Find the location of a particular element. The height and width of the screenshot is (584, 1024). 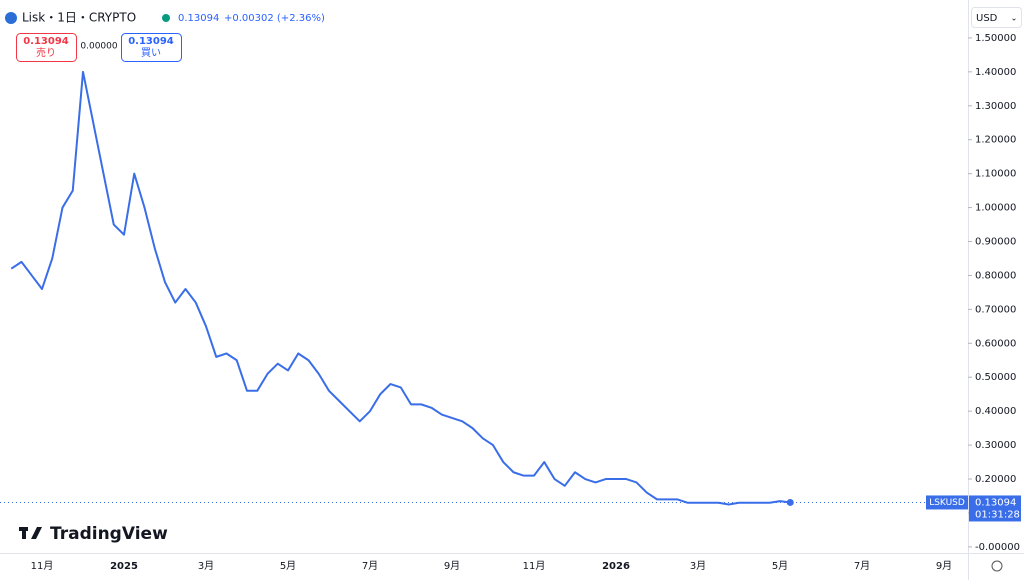

y-tick-label: -0.00000 is located at coordinates (997, 547).